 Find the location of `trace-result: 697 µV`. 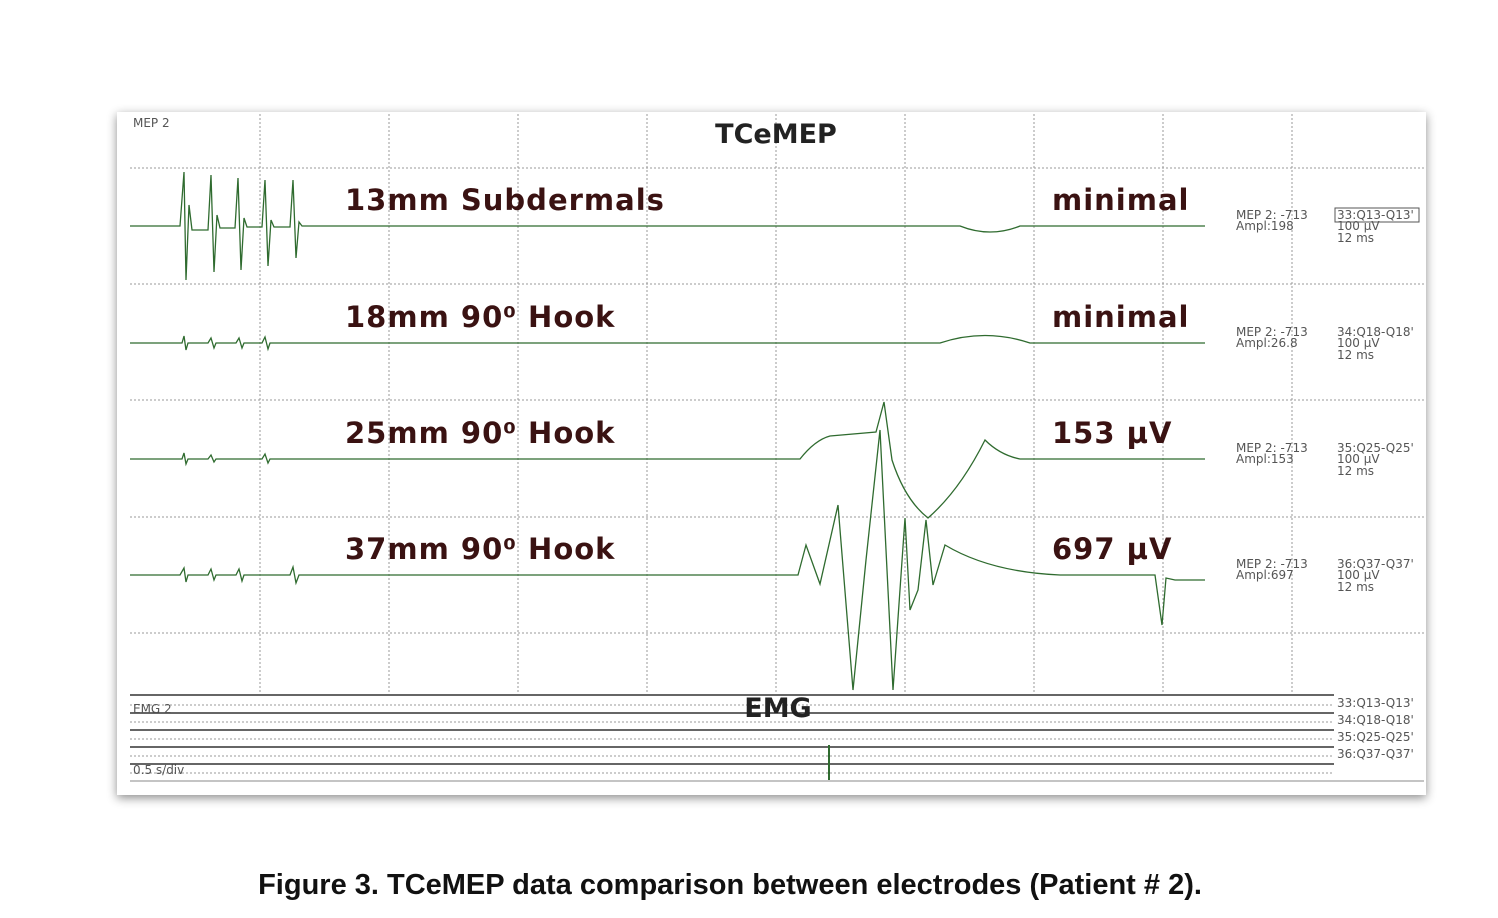

trace-result: 697 µV is located at coordinates (1112, 549).